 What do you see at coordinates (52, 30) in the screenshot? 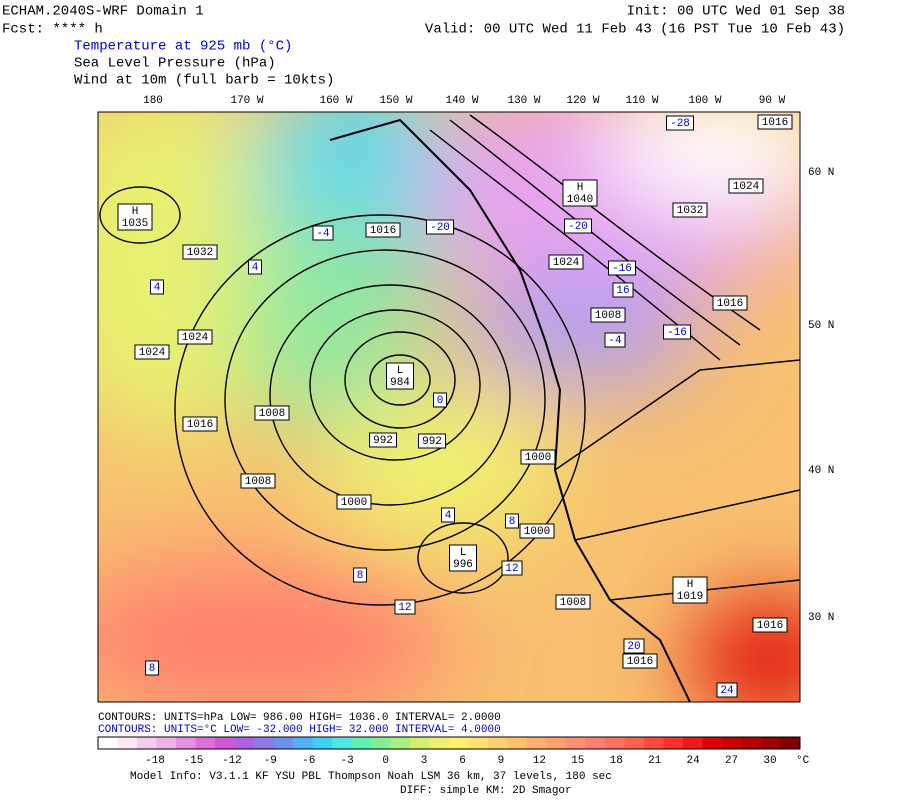
I see `forecast-hour: Fcst: **** h` at bounding box center [52, 30].